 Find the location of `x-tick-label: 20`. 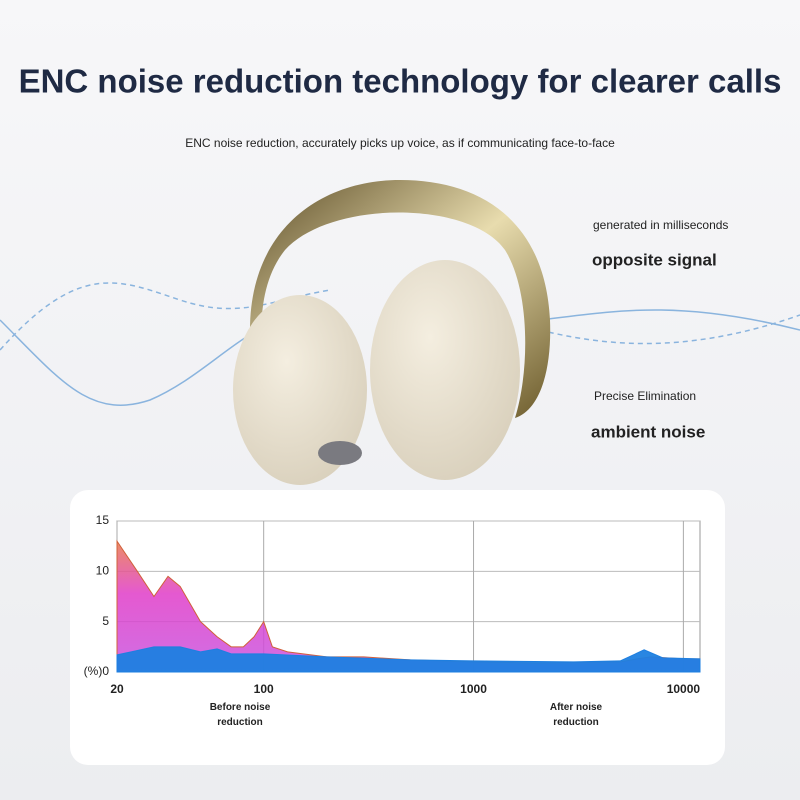

x-tick-label: 20 is located at coordinates (117, 689).